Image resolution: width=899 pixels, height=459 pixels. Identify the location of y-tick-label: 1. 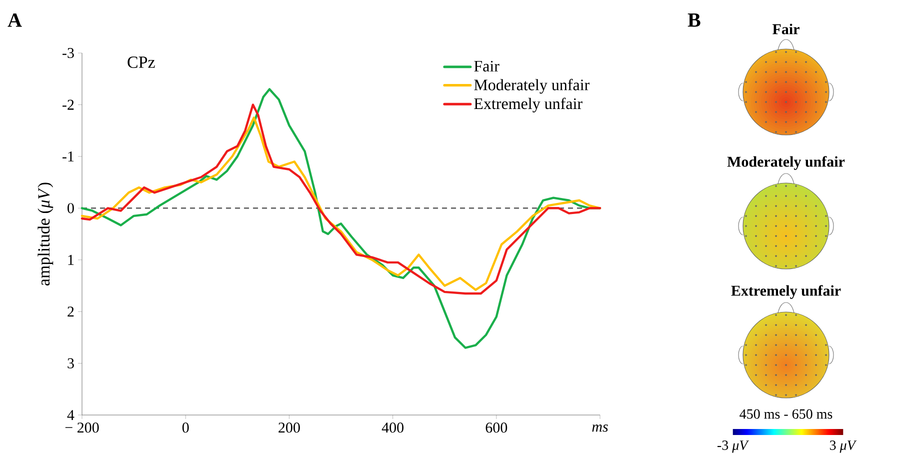
(71, 259).